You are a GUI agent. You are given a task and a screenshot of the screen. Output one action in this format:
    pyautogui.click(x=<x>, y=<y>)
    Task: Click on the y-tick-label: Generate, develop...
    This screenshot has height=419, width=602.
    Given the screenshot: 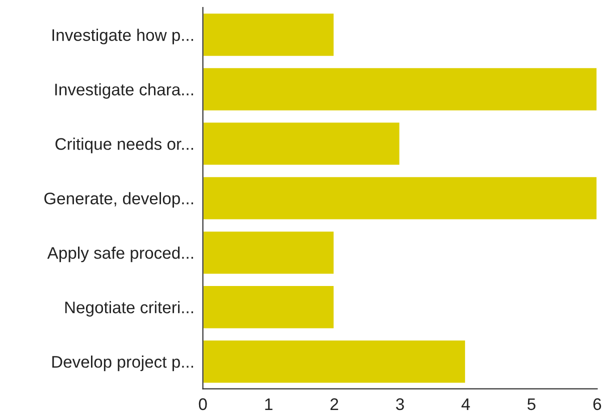 What is the action you would take?
    pyautogui.click(x=119, y=200)
    